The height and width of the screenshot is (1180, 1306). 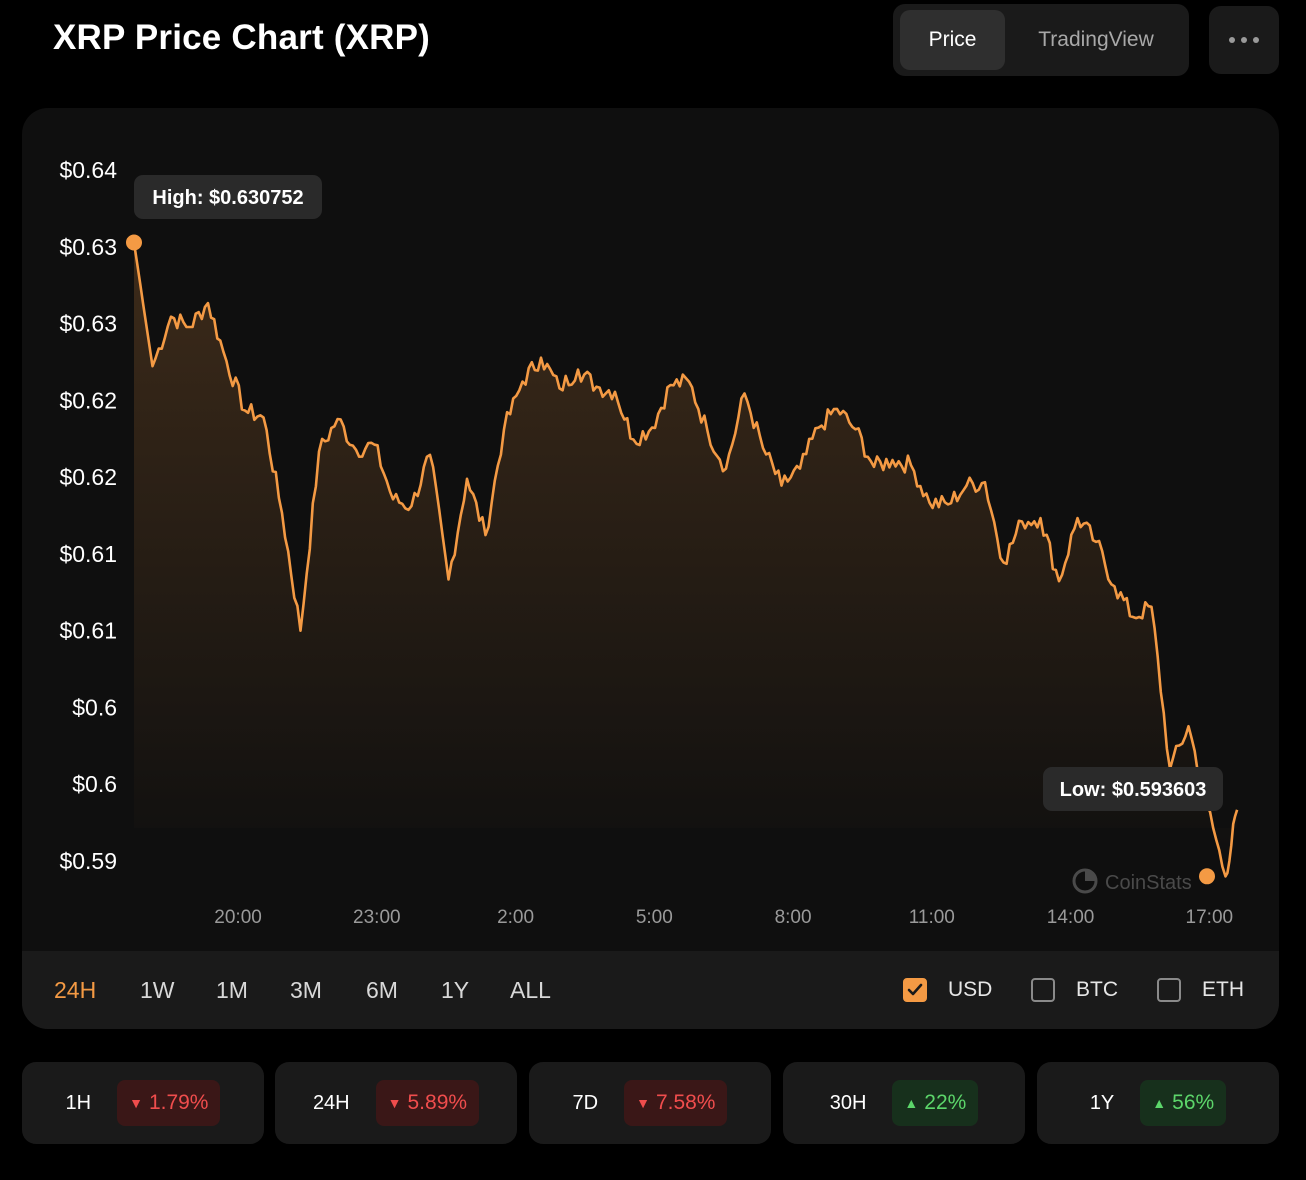 I want to click on eth-label: ETH, so click(x=1223, y=989).